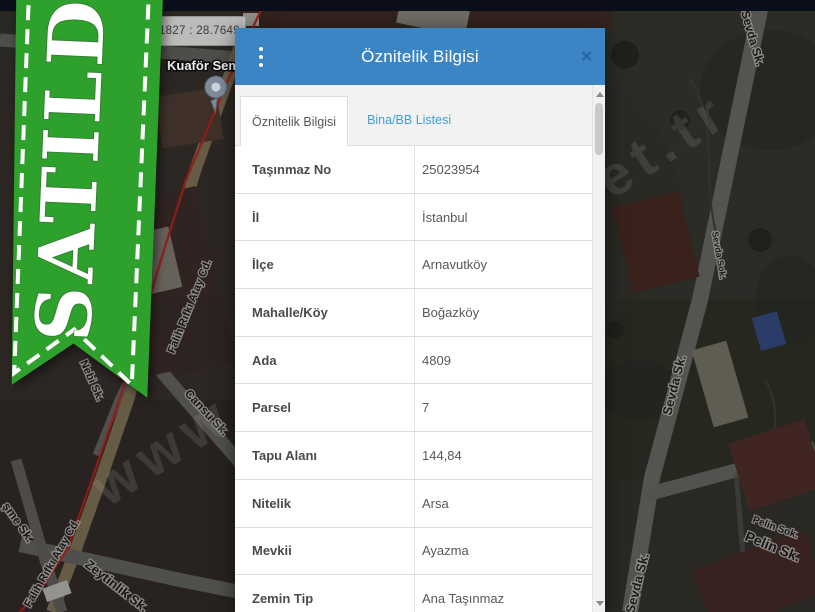 Image resolution: width=815 pixels, height=612 pixels. I want to click on row-label: Parsel, so click(325, 408).